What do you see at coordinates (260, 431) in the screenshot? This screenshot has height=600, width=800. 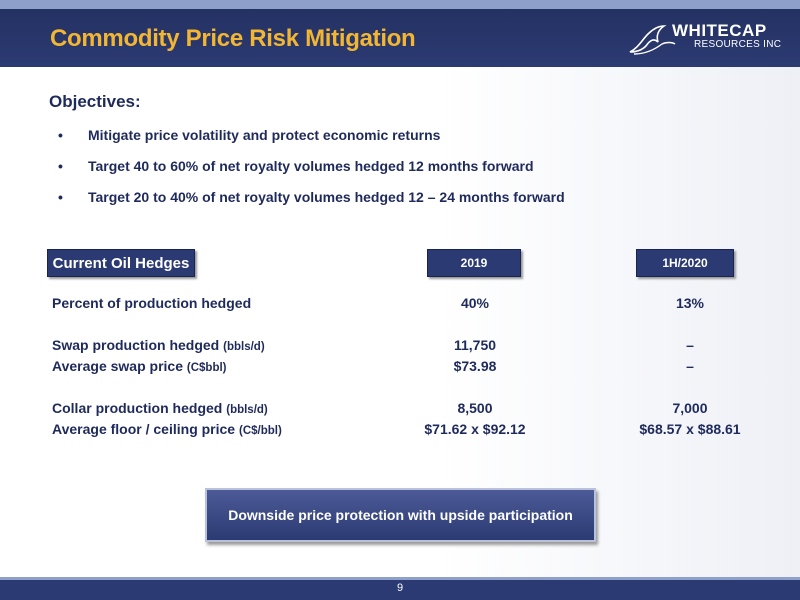 I see `row-unit: (C$/bbl)` at bounding box center [260, 431].